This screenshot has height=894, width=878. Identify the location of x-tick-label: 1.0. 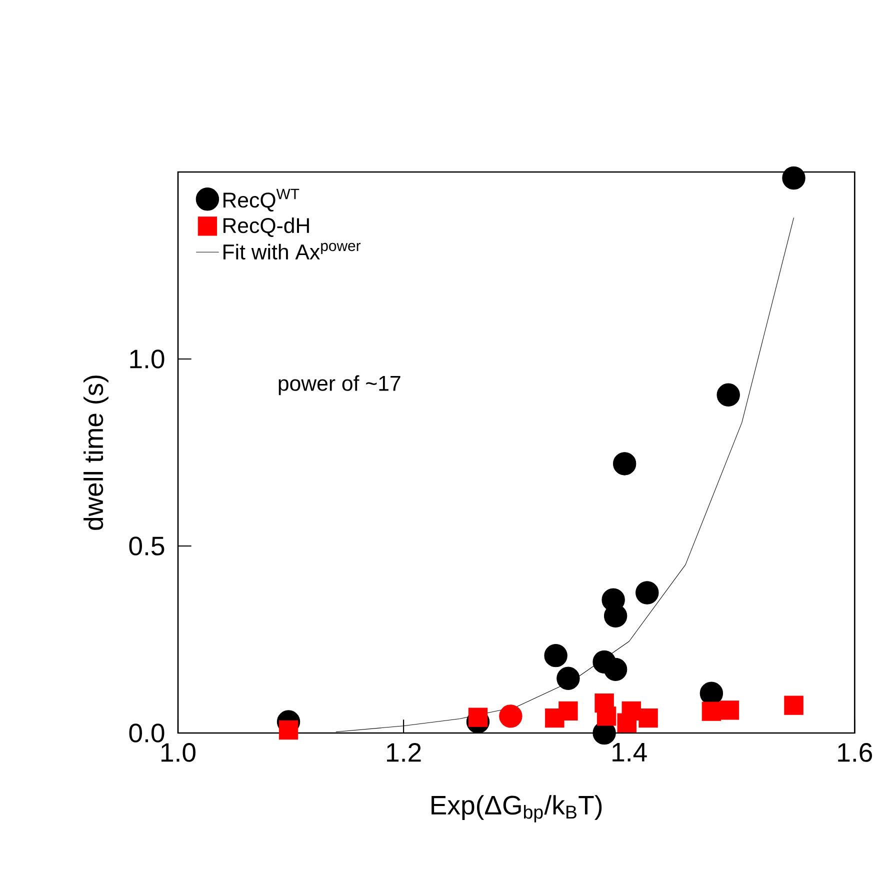
(179, 752).